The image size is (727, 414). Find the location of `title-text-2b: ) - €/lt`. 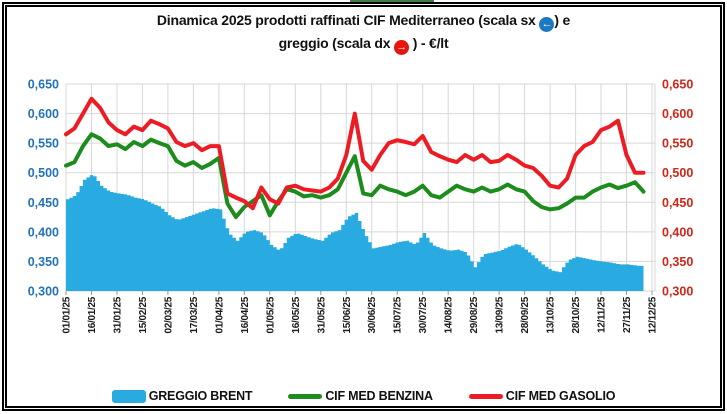

title-text-2b: ) - €/lt is located at coordinates (429, 43).